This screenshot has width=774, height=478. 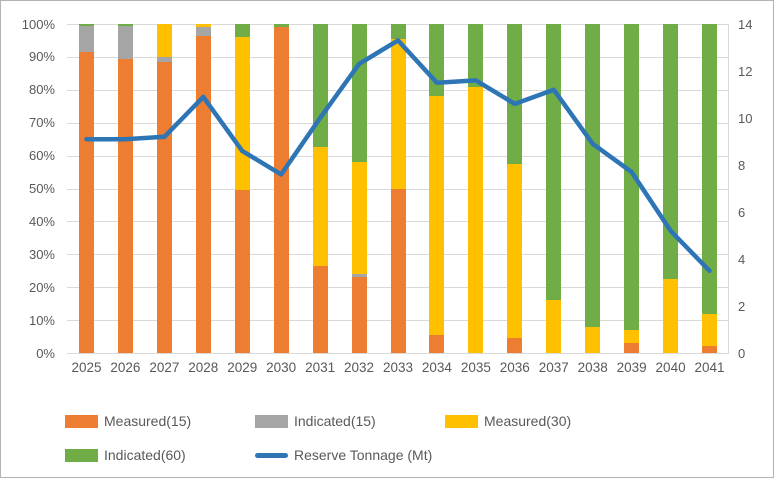 What do you see at coordinates (398, 353) in the screenshot?
I see `gridline-0pct` at bounding box center [398, 353].